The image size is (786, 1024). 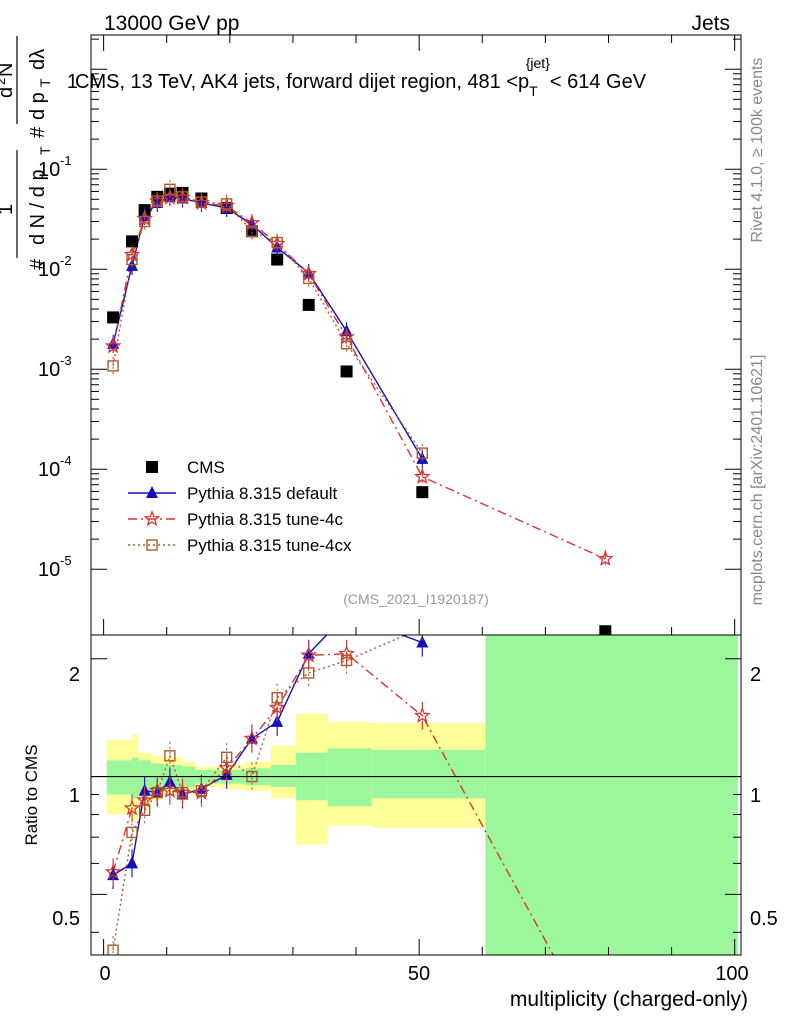 I want to click on xtick-0: 0, so click(x=104, y=974).